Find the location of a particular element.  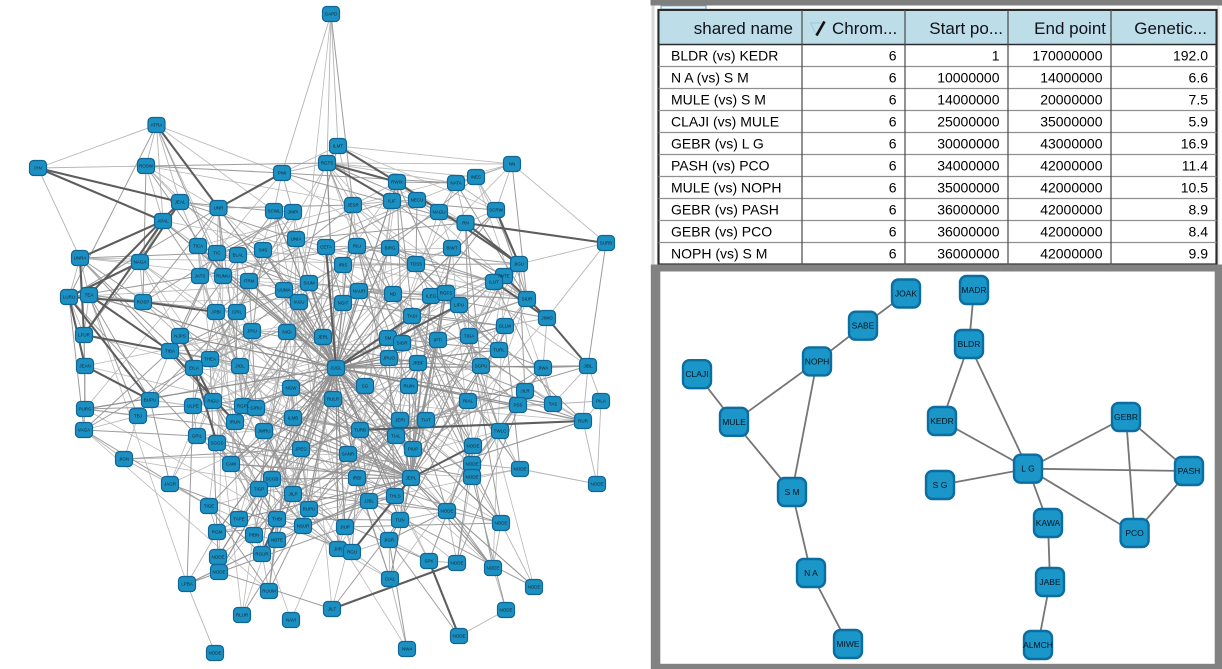

svg-text: PSS is located at coordinates (517, 405).